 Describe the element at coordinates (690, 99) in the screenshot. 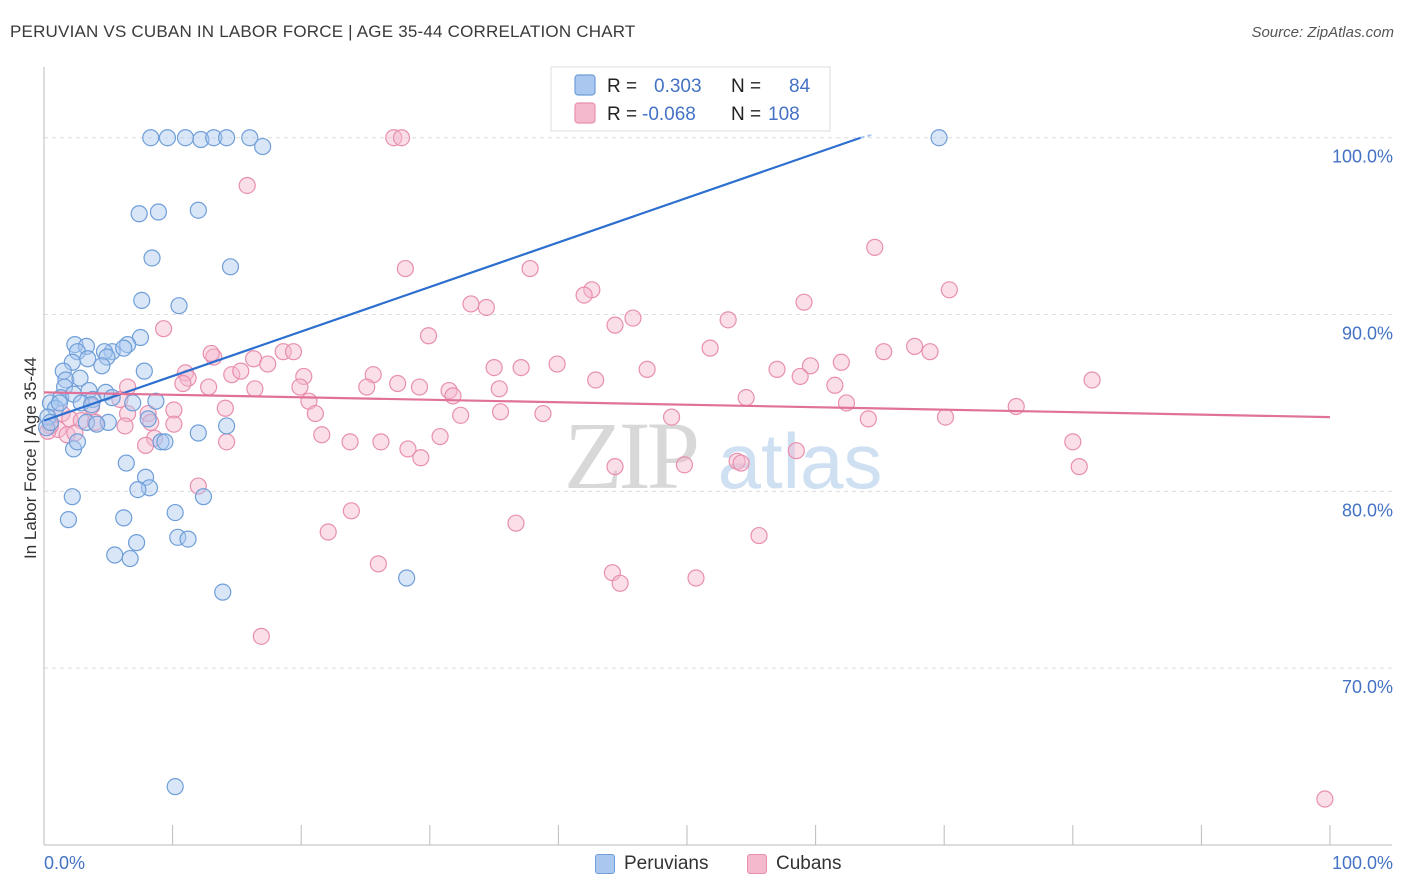

I see `stats-legend-box` at that location.